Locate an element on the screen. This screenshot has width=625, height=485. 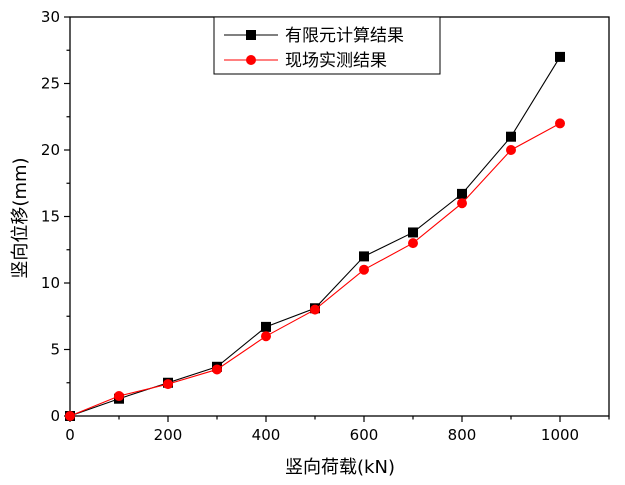
legend-label: 有限元计算结果 is located at coordinates (344, 36).